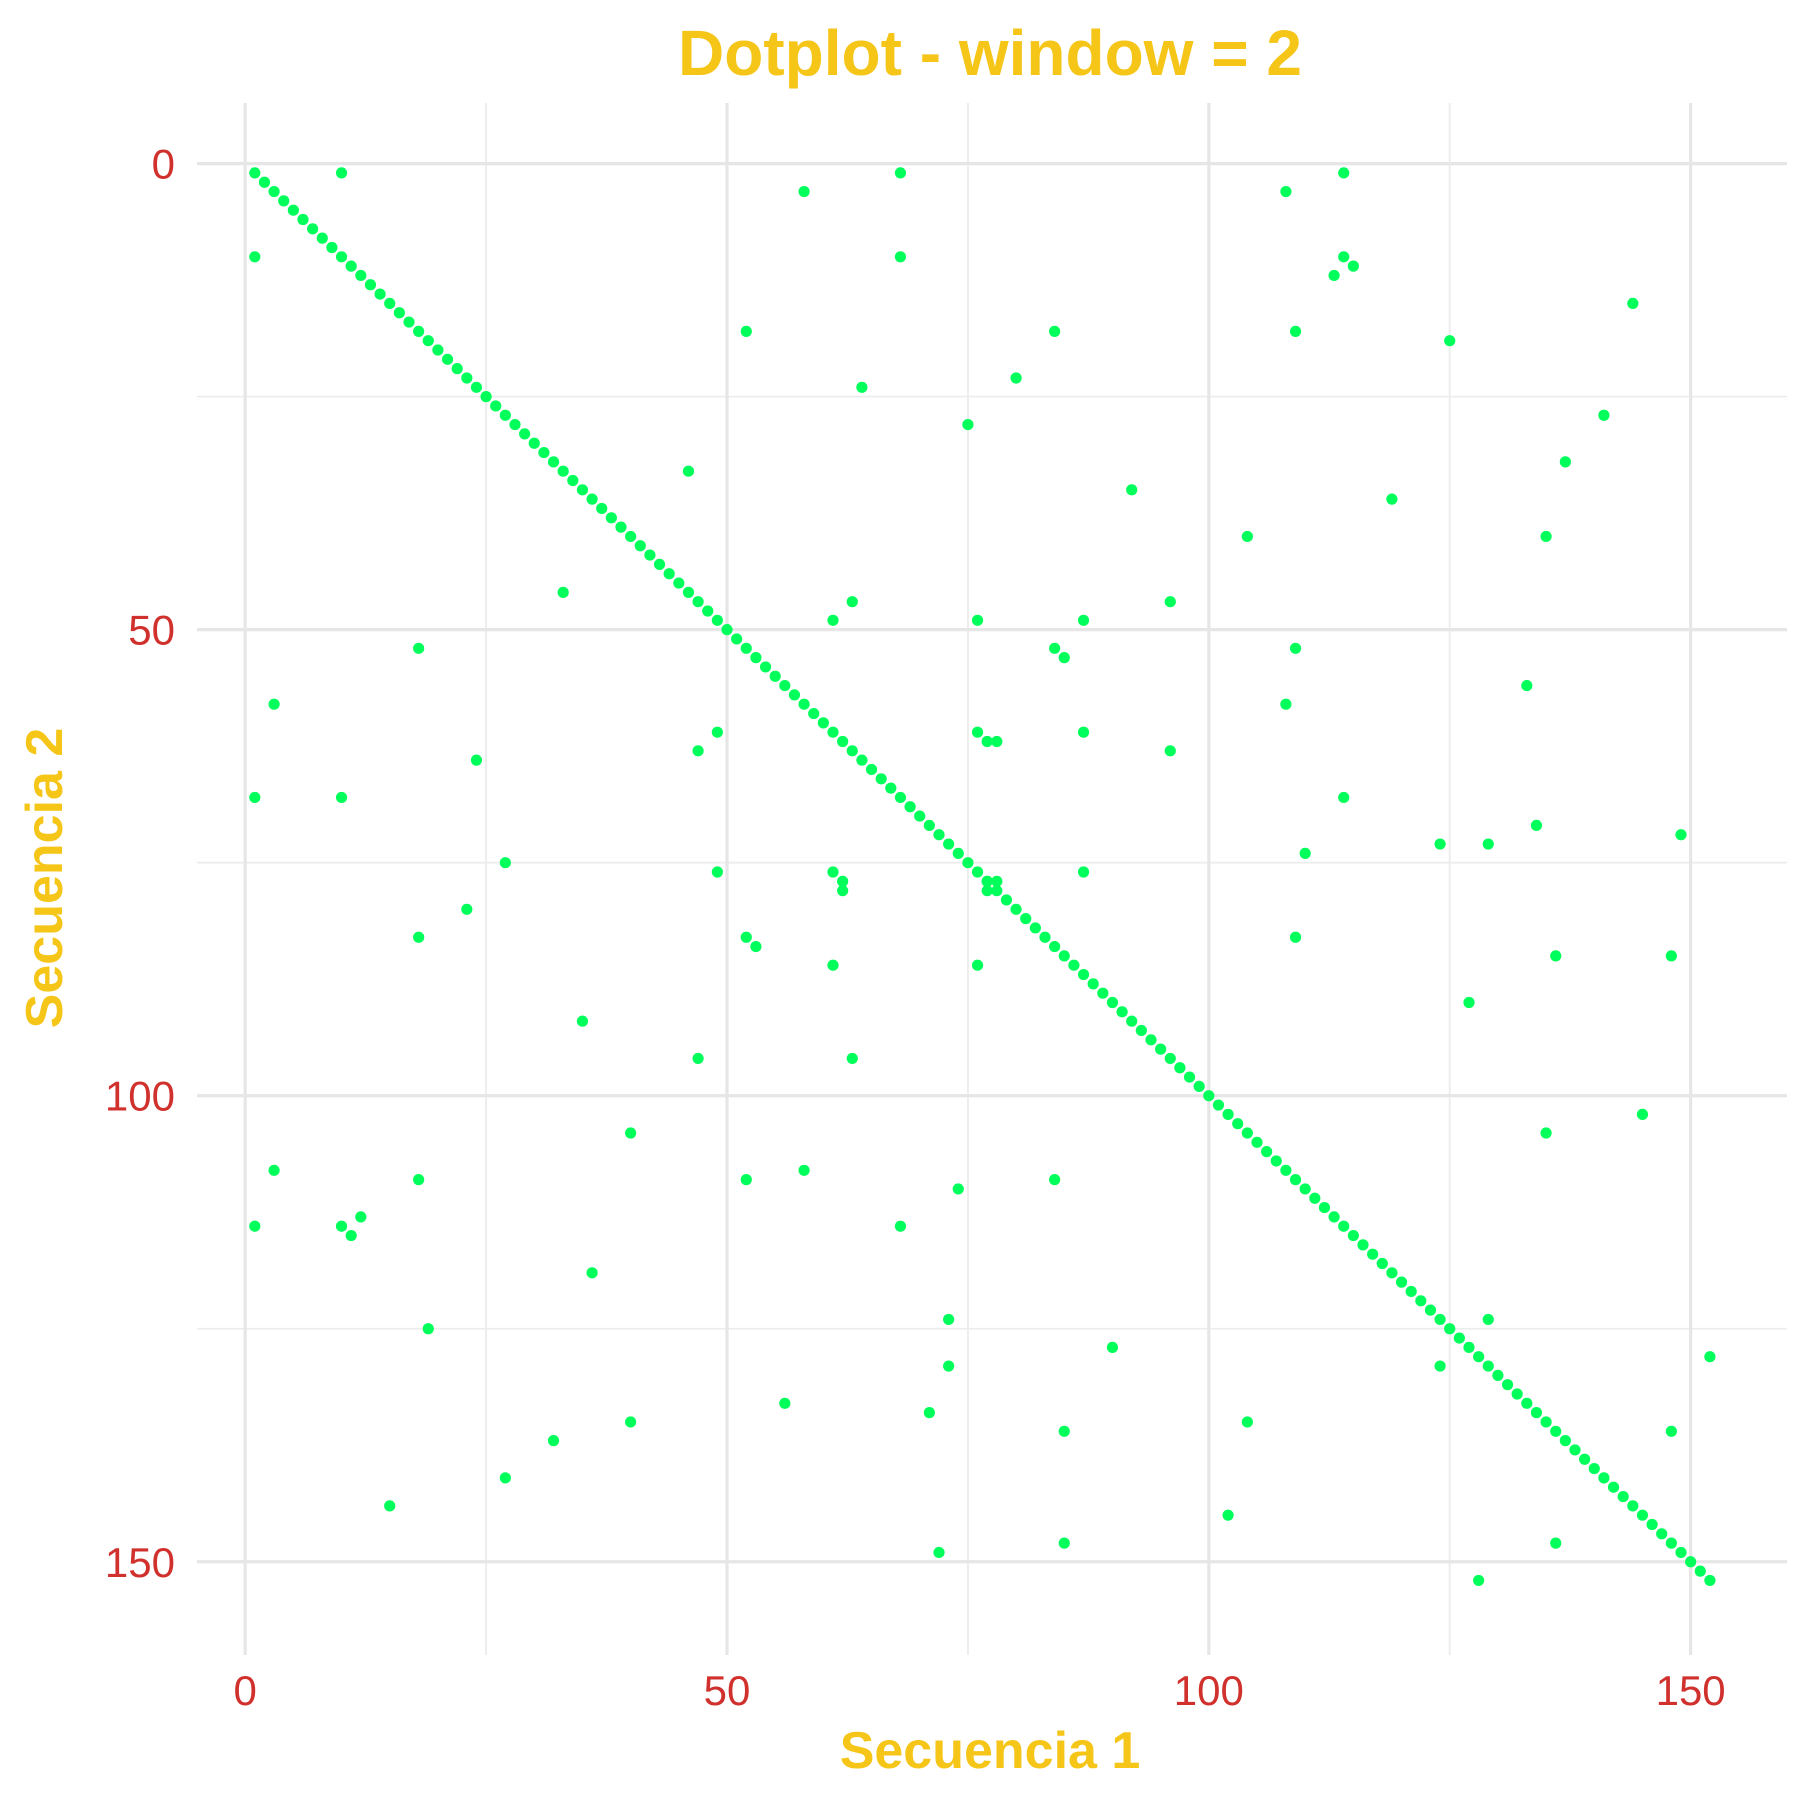  Describe the element at coordinates (1209, 1690) in the screenshot. I see `x-tick-label: 100` at that location.